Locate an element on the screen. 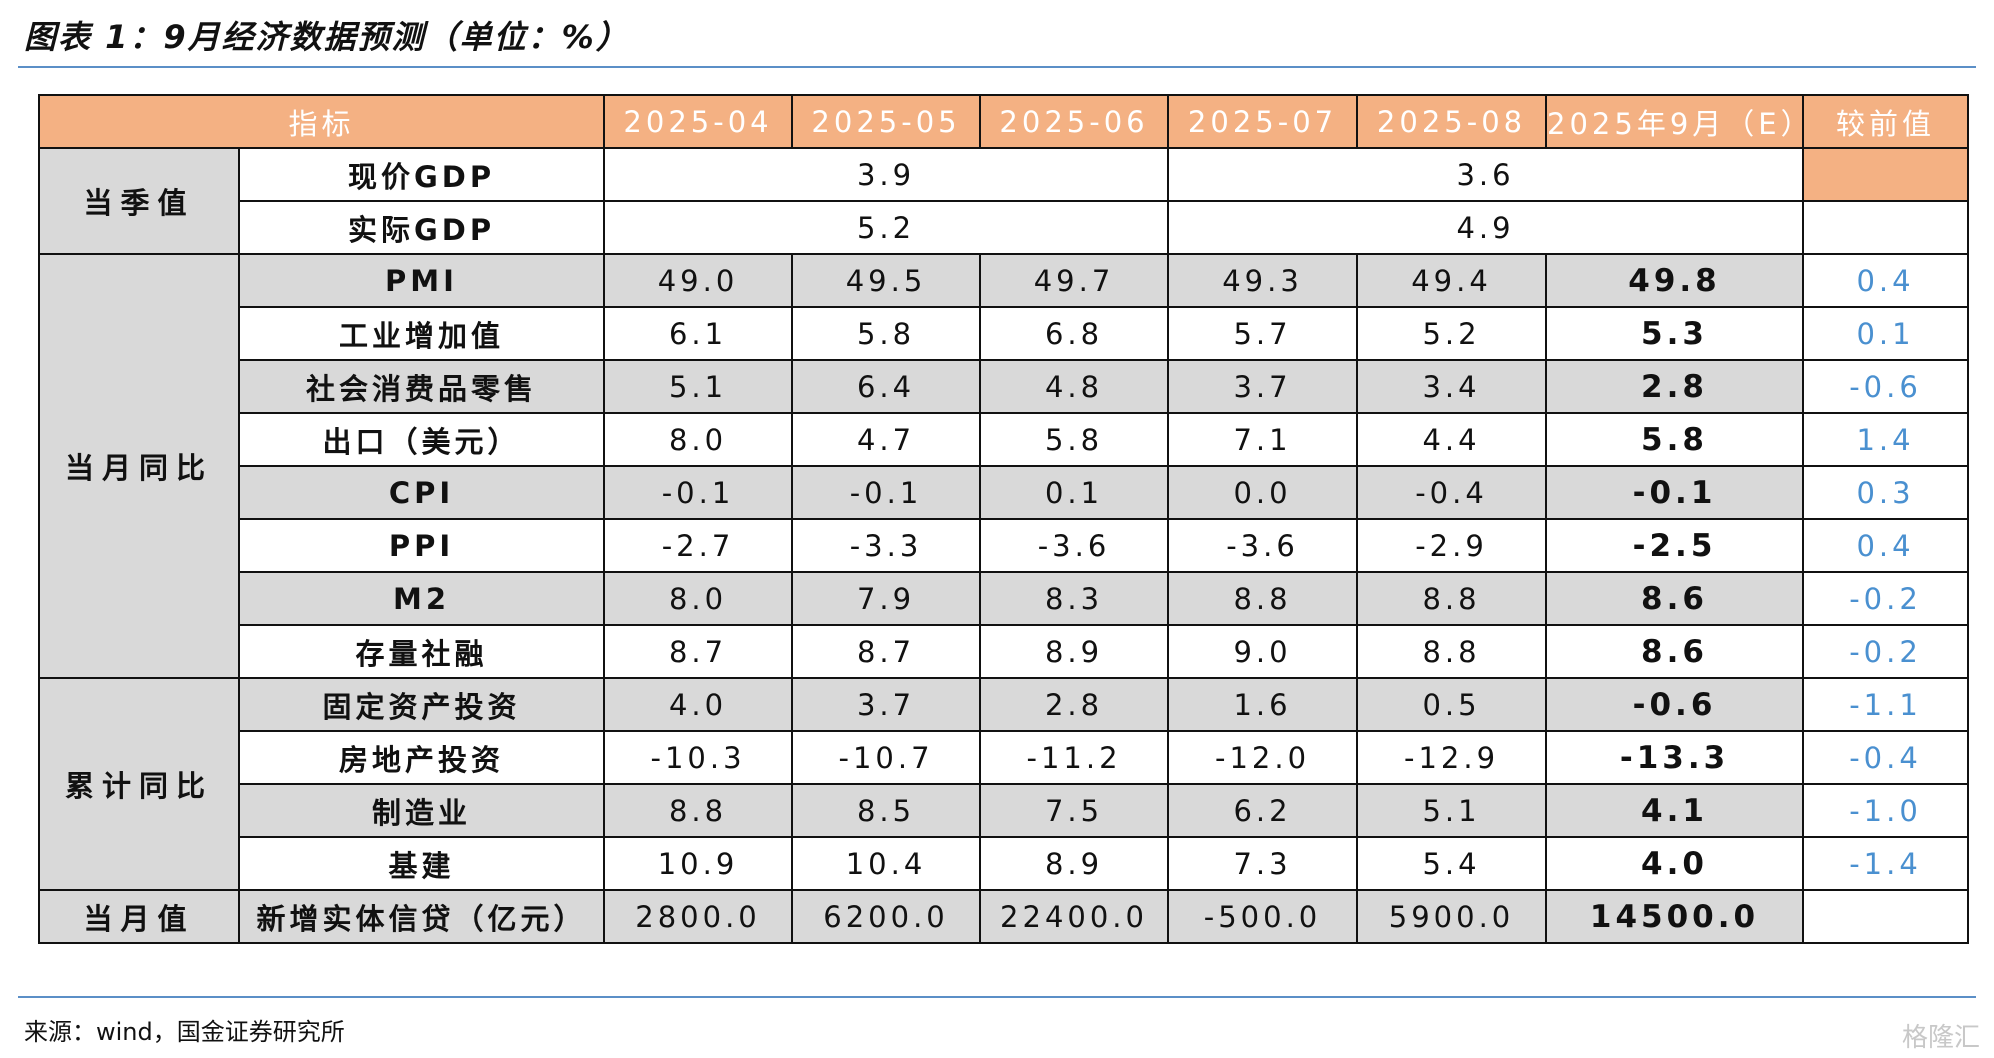  header-cell: 2025-04 is located at coordinates (698, 121).